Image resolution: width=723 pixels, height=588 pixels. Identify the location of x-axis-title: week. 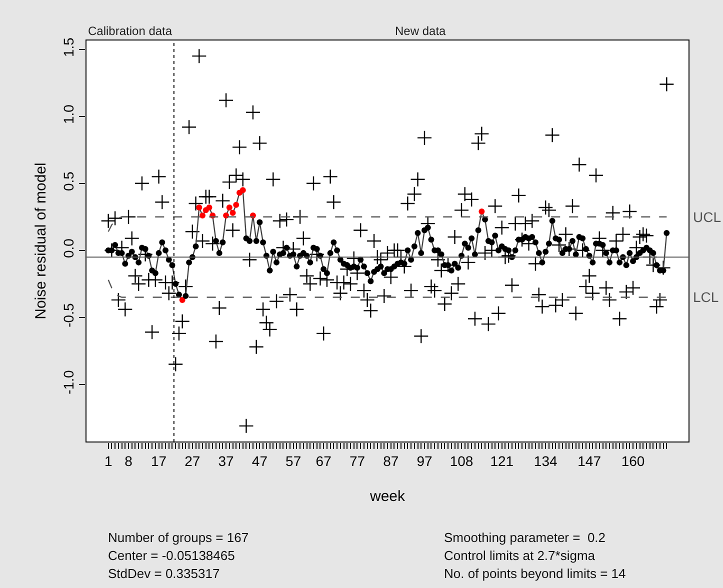
(387, 496).